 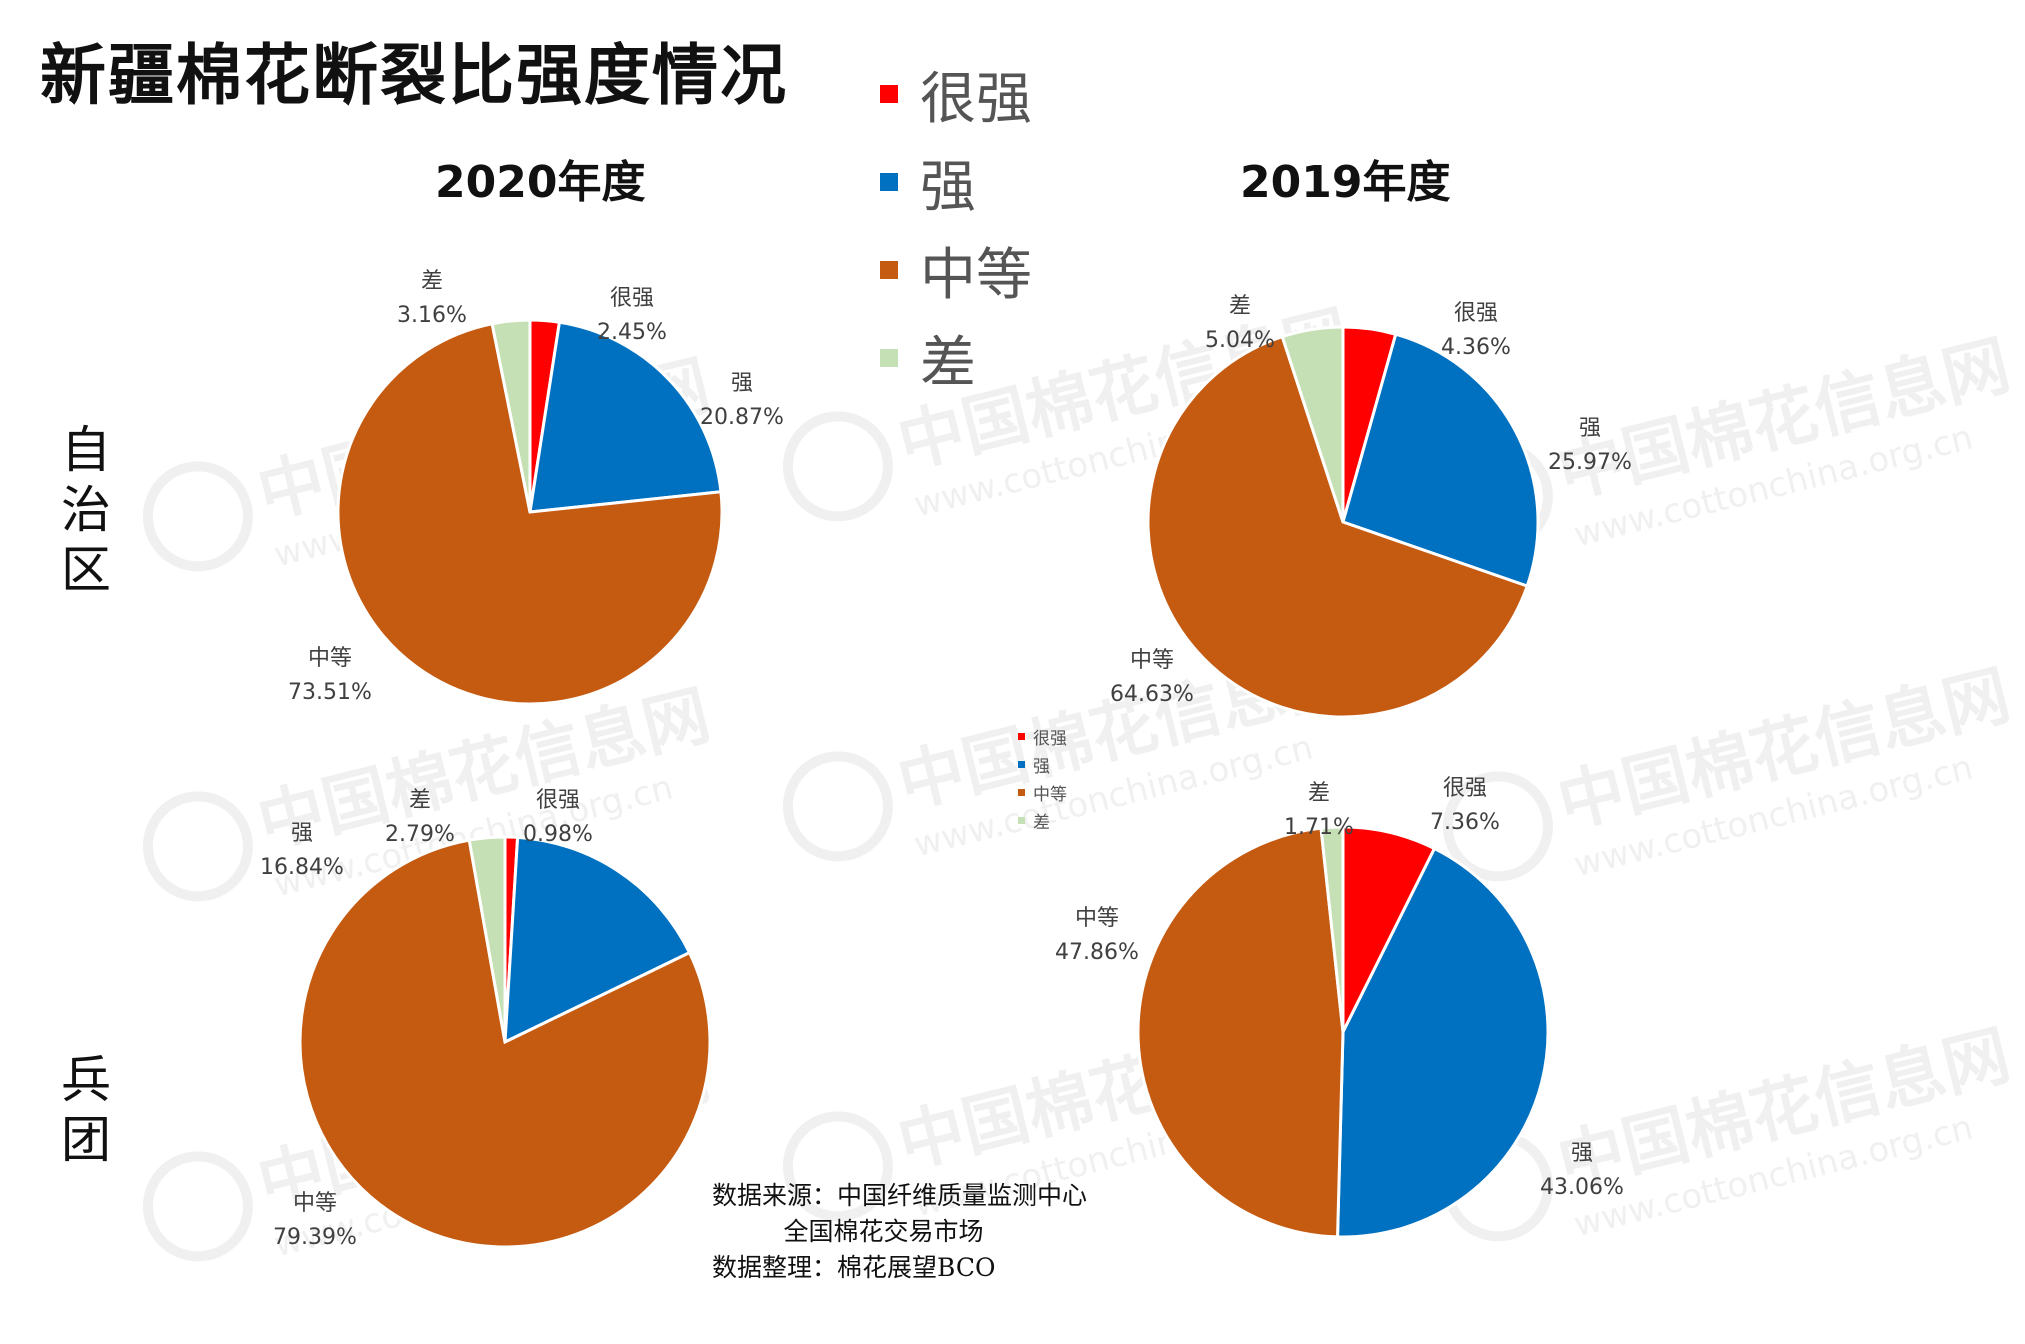 I want to click on slice-value-label: 0.98%, so click(x=558, y=834).